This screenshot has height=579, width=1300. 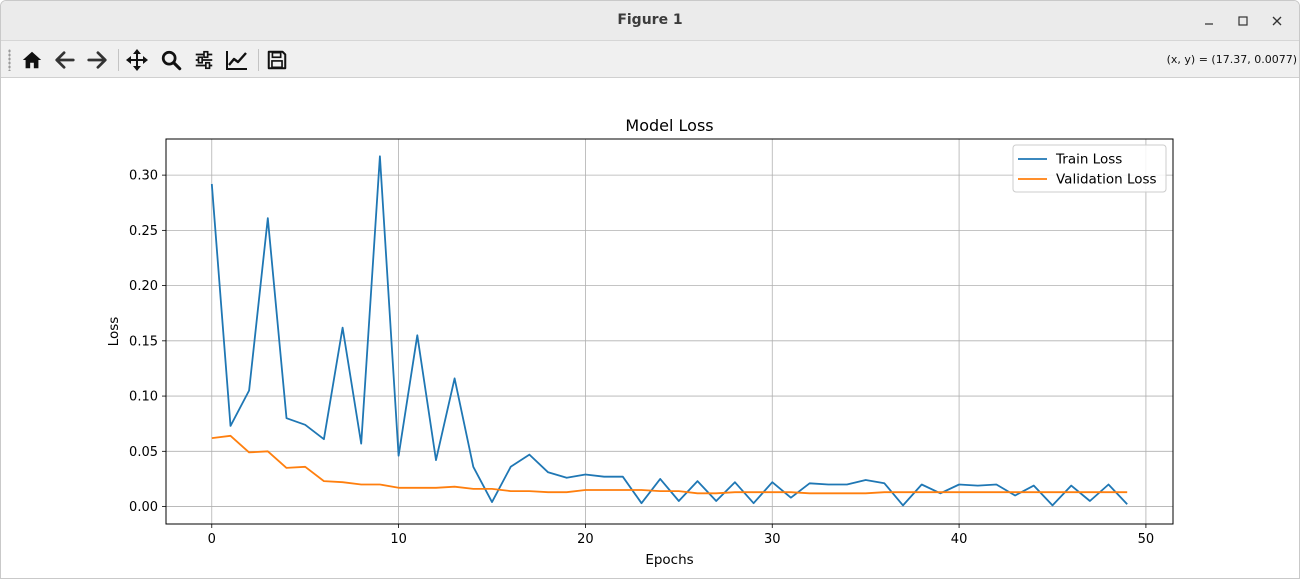 What do you see at coordinates (143, 452) in the screenshot?
I see `y-tick-label: 0.05` at bounding box center [143, 452].